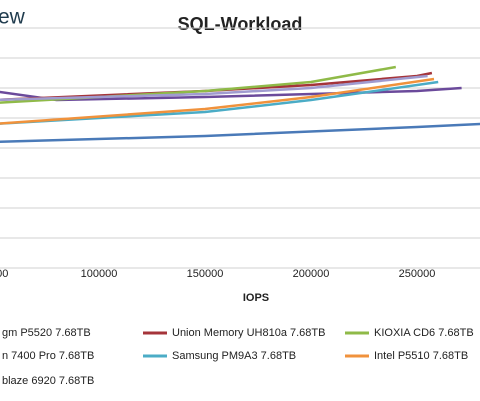 The image size is (480, 401). I want to click on legend-label: blaze 6920 7.68TB, so click(48, 381).